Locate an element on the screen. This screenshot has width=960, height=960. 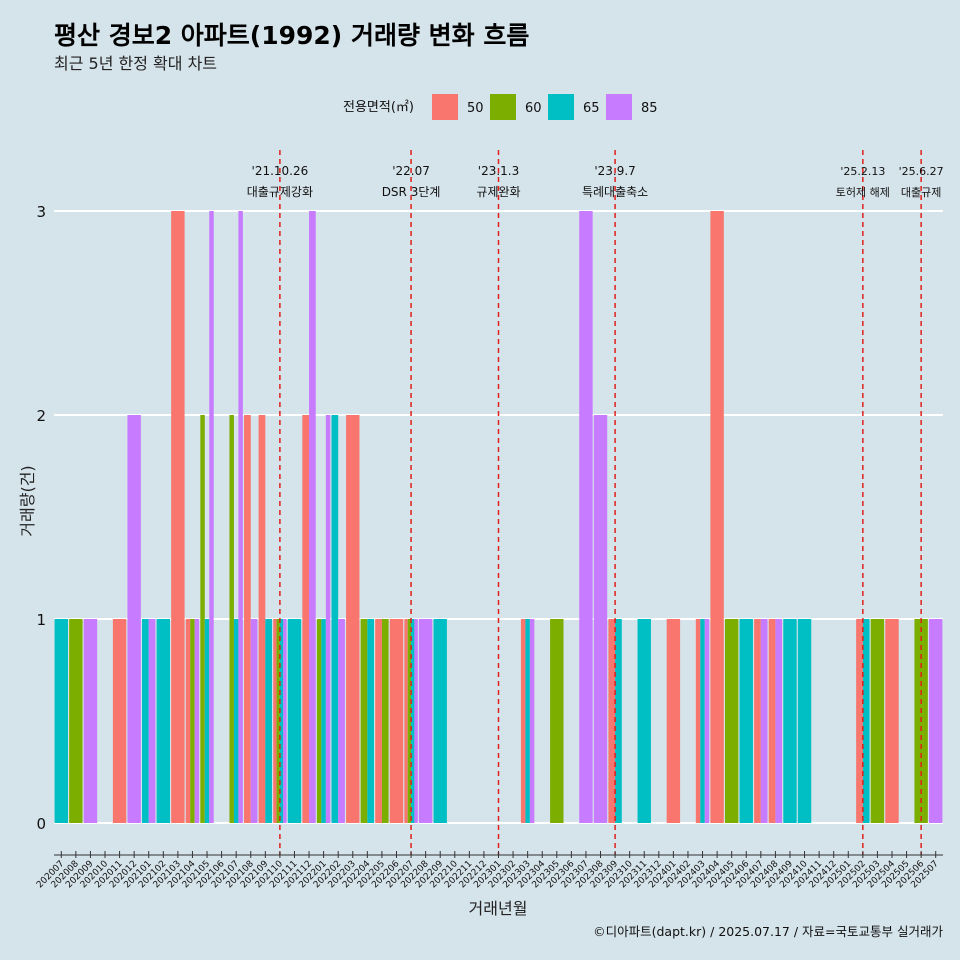
y-tick-label-1: 1 is located at coordinates (41, 620).